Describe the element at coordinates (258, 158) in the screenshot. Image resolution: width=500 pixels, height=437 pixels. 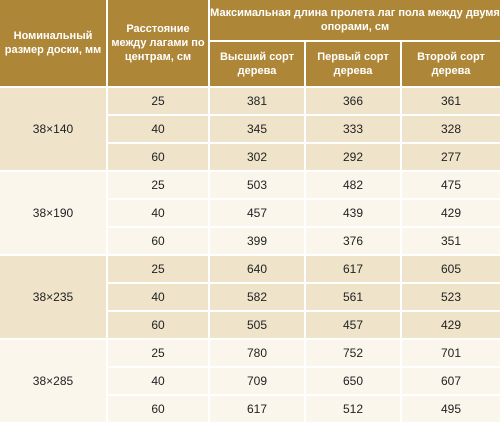
I see `span-top-cell: 302` at that location.